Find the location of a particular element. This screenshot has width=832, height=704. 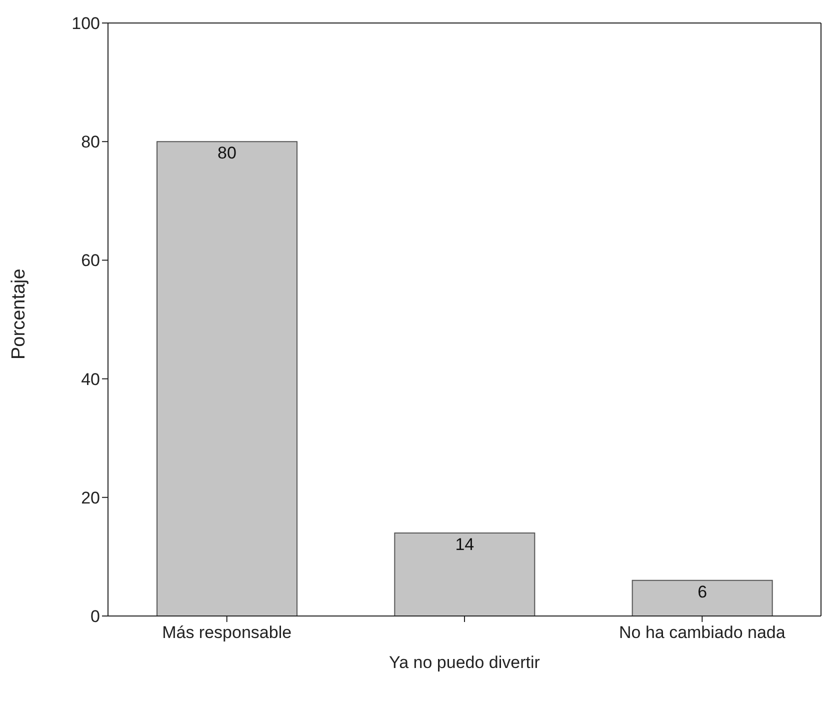

y-tick-label: 100 is located at coordinates (86, 24).